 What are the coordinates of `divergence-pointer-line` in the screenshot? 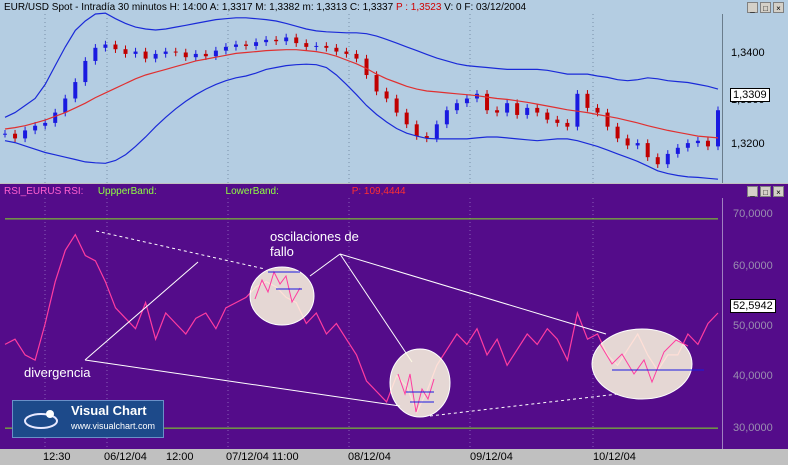 It's located at (141, 311).